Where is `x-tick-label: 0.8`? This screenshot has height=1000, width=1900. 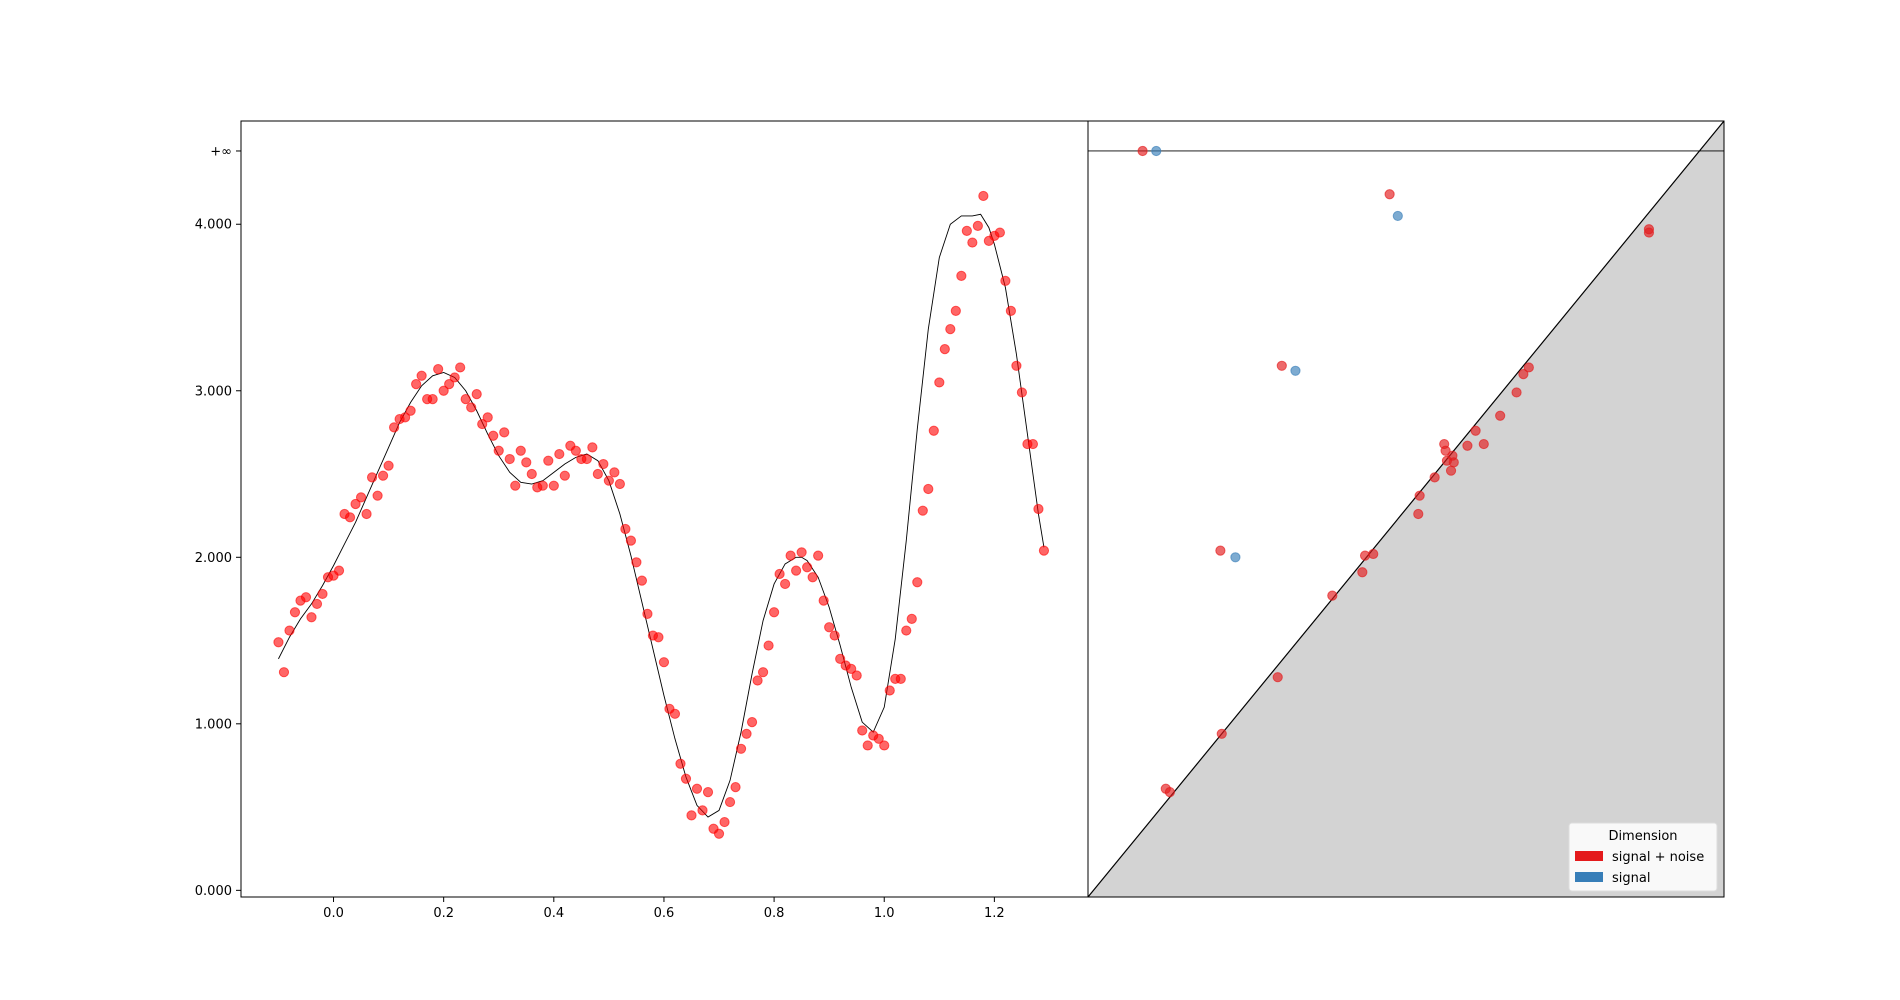 x-tick-label: 0.8 is located at coordinates (774, 913).